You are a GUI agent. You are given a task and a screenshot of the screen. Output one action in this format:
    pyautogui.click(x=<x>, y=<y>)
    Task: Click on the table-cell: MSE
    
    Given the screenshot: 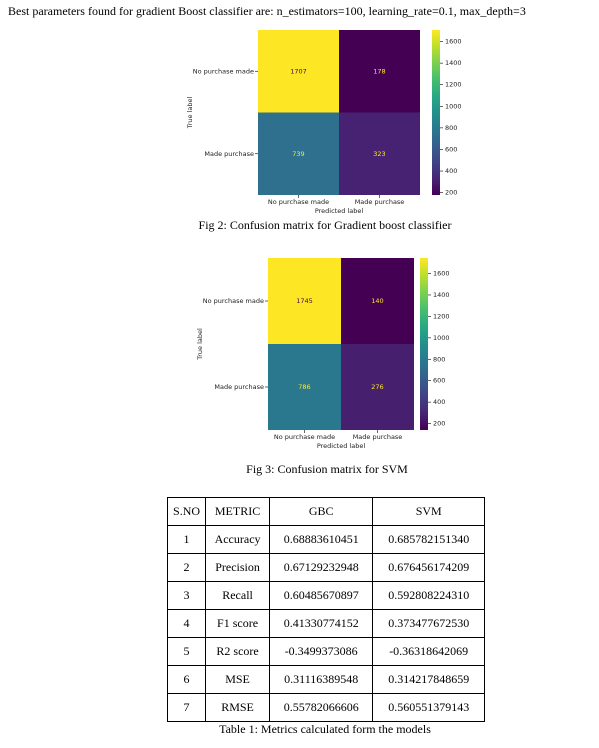 What is the action you would take?
    pyautogui.click(x=237, y=679)
    